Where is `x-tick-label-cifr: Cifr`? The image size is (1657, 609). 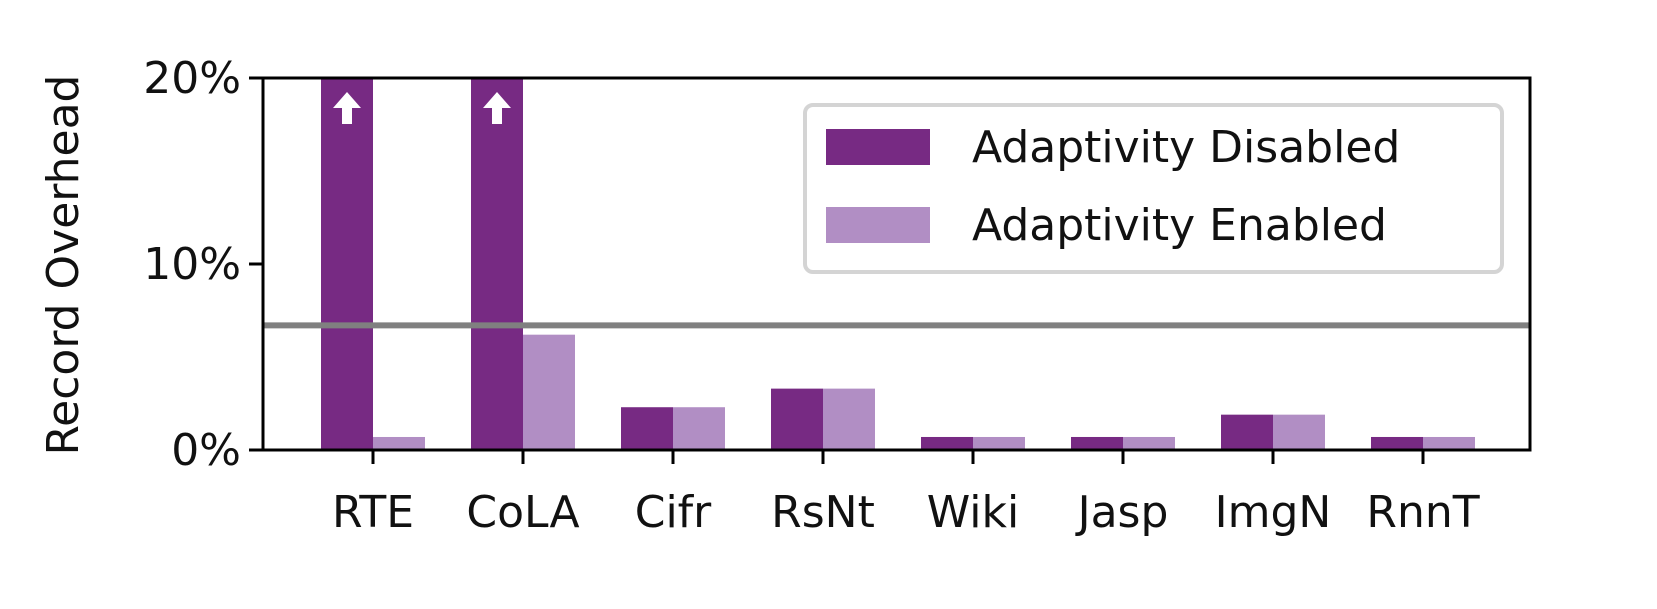 x-tick-label-cifr: Cifr is located at coordinates (673, 512).